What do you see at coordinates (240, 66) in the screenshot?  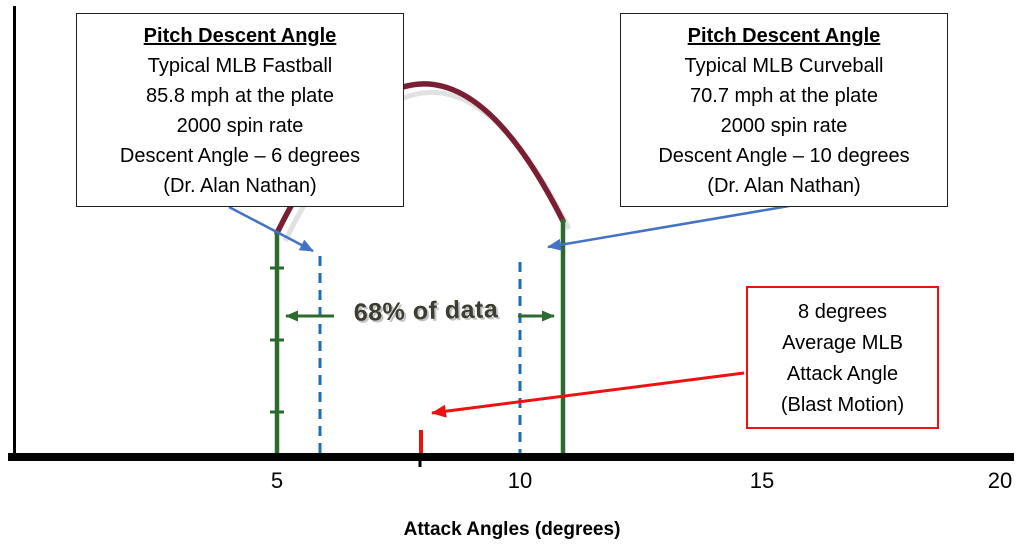 I see `fastball-box-line: Typical MLB Fastball` at bounding box center [240, 66].